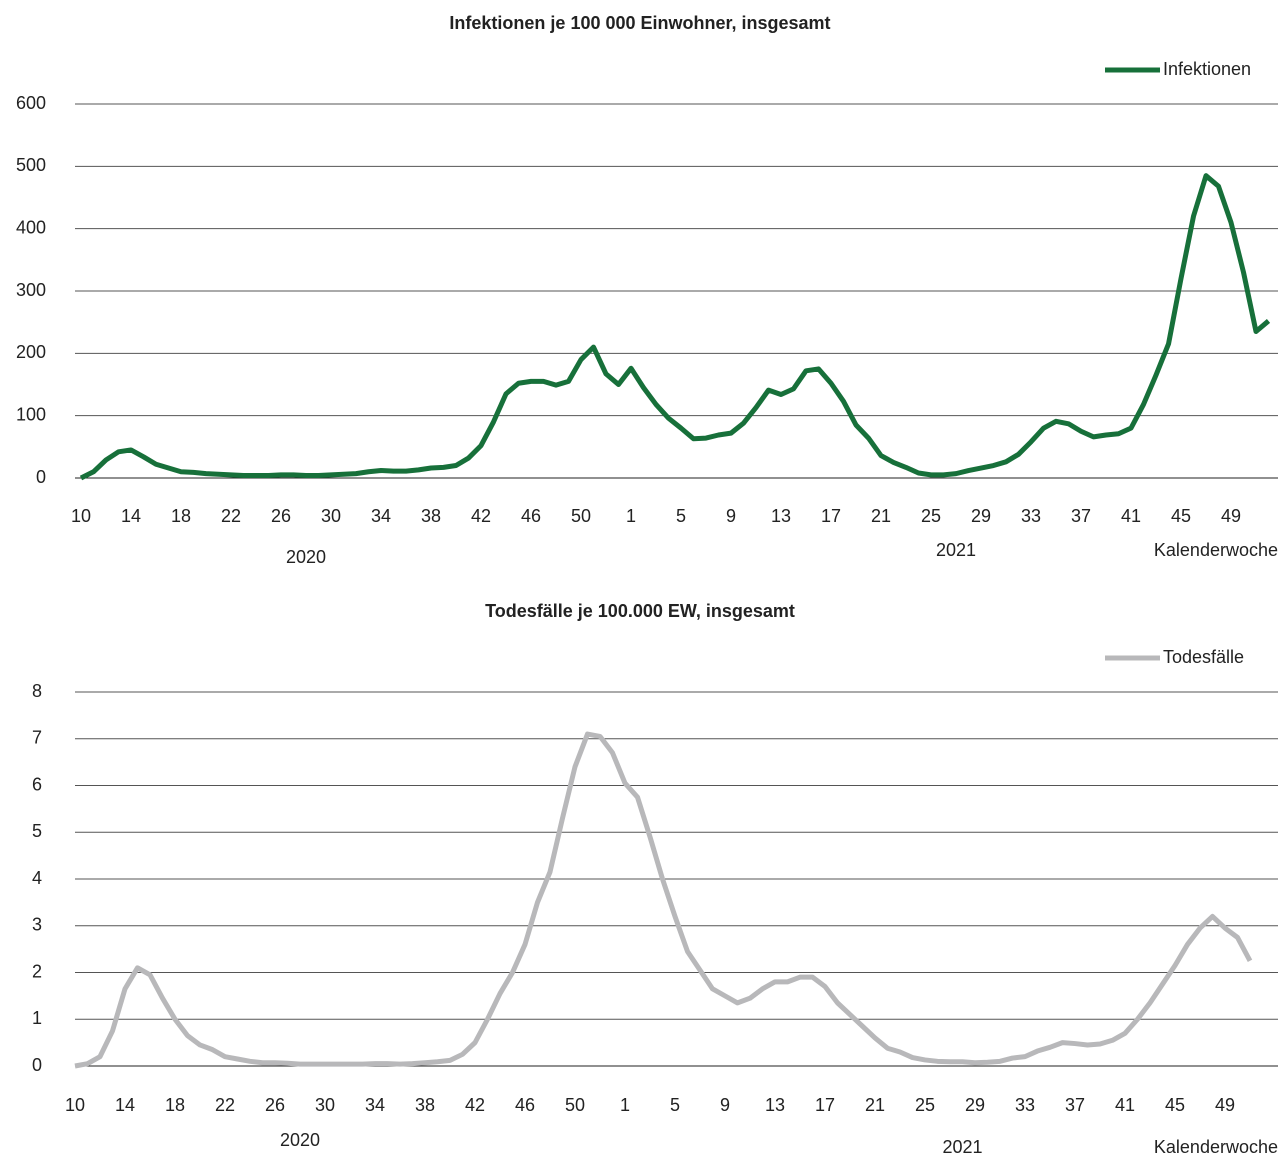 Image resolution: width=1281 pixels, height=1158 pixels. I want to click on y-tick-label: 300, so click(31, 290).